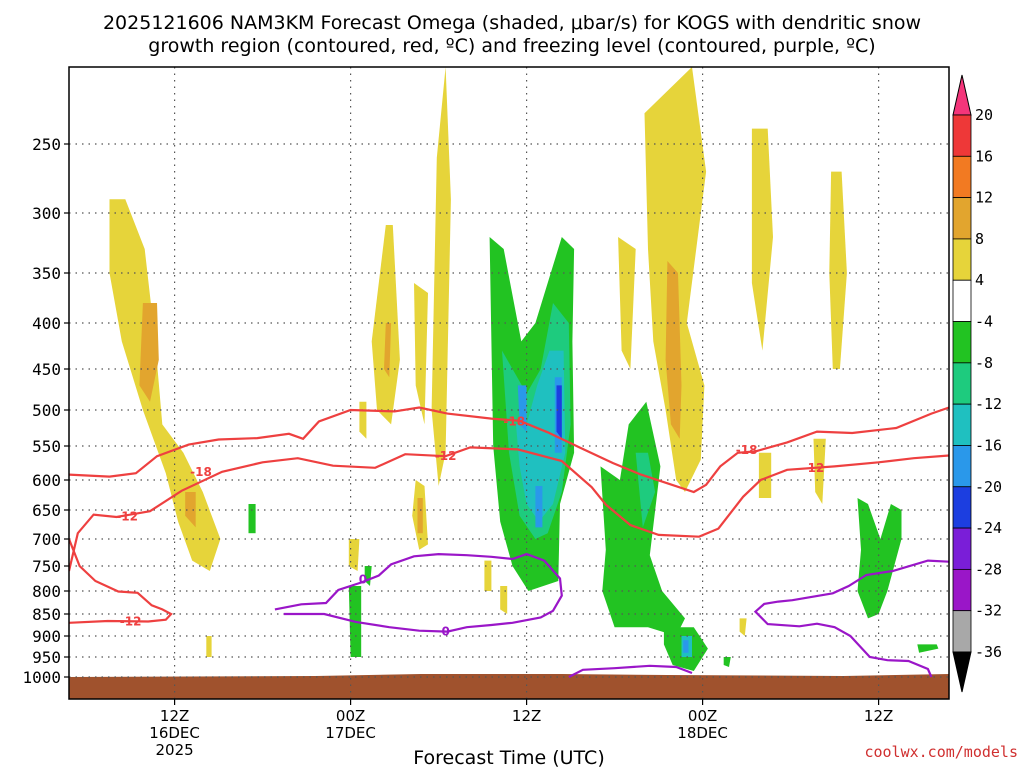 The width and height of the screenshot is (1024, 768). What do you see at coordinates (979, 280) in the screenshot?
I see `colorbar-label: 4` at bounding box center [979, 280].